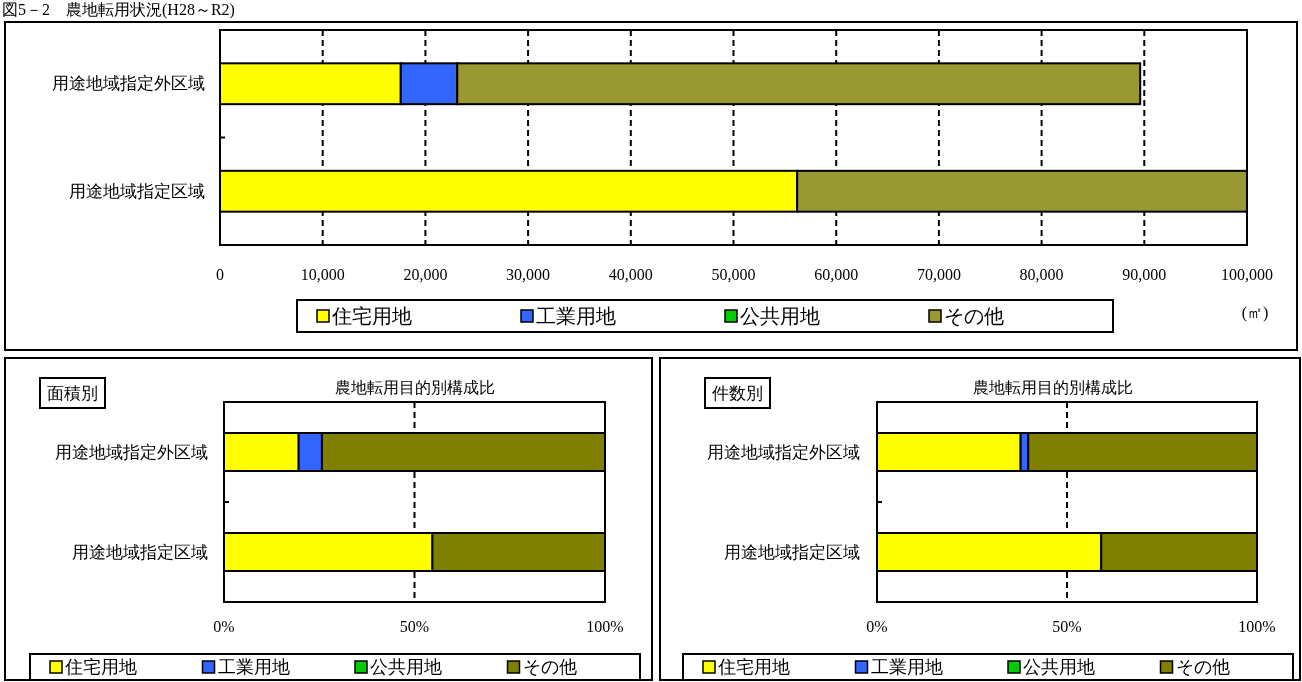 This screenshot has width=1302, height=682. What do you see at coordinates (1255, 313) in the screenshot?
I see `x-axis-title: (㎡)` at bounding box center [1255, 313].